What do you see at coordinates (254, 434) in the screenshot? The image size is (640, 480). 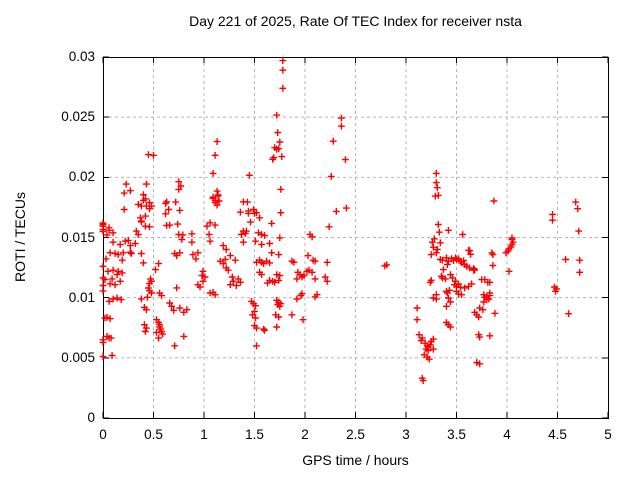 I see `x-tick-label: 1.5` at bounding box center [254, 434].